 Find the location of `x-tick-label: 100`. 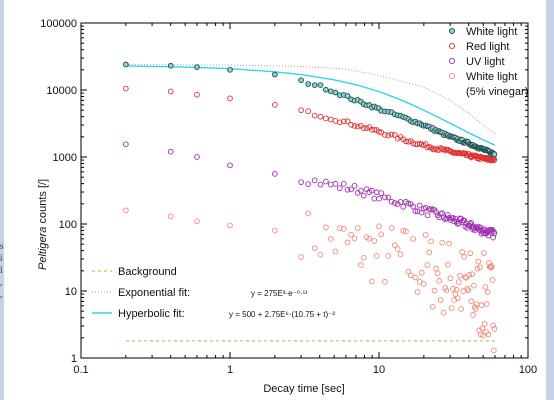

x-tick-label: 100 is located at coordinates (528, 370).